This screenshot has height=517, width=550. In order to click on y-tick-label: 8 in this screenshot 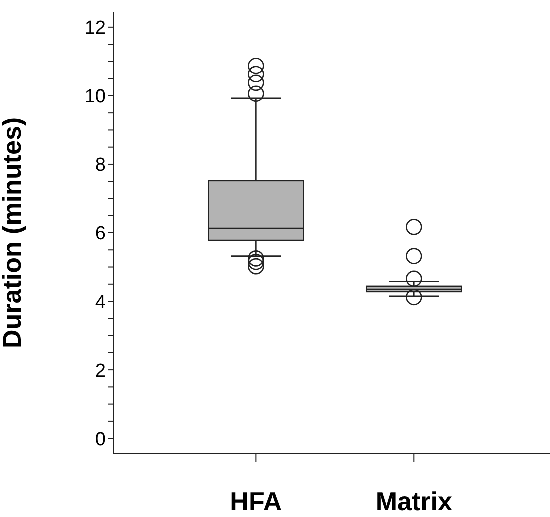, I will do `click(100, 165)`.